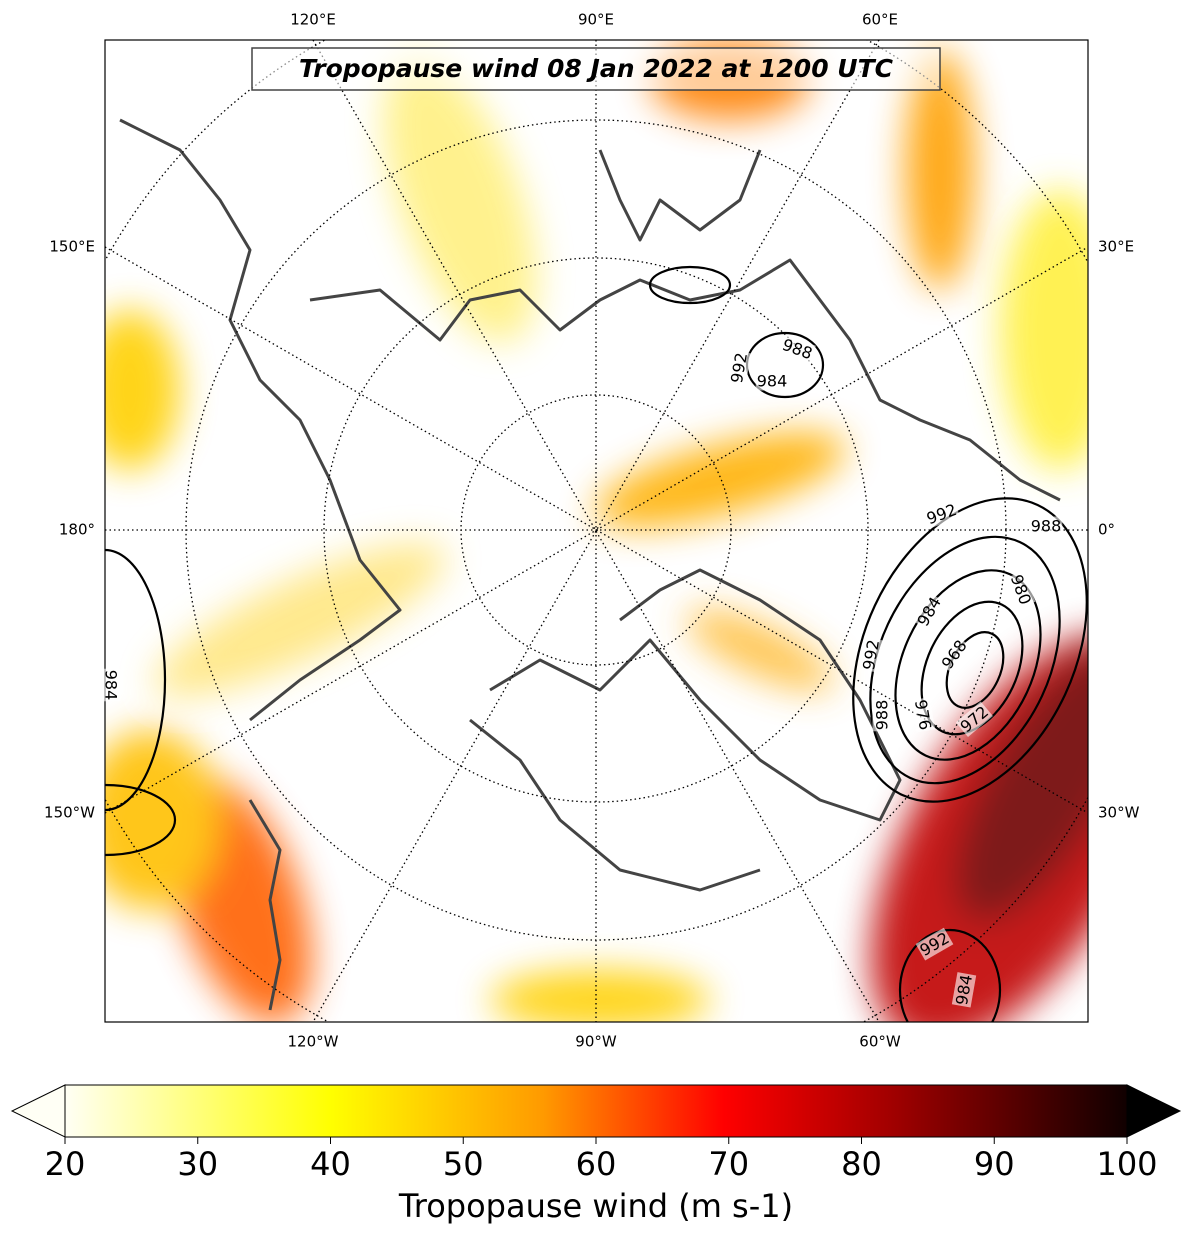  Describe the element at coordinates (463, 1164) in the screenshot. I see `colorbar-tick-label: 50` at that location.